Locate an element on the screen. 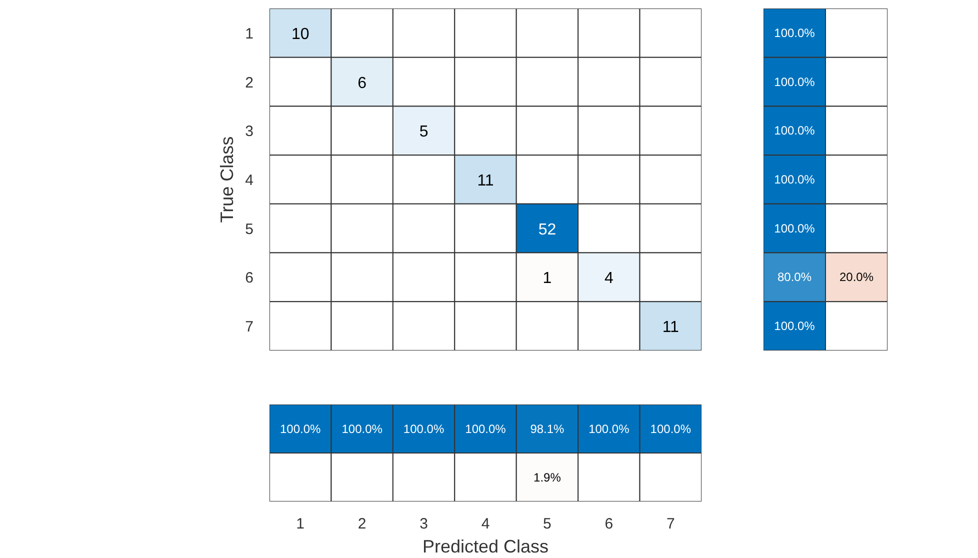 The image size is (978, 558). x-tick-label: 1 is located at coordinates (300, 524).